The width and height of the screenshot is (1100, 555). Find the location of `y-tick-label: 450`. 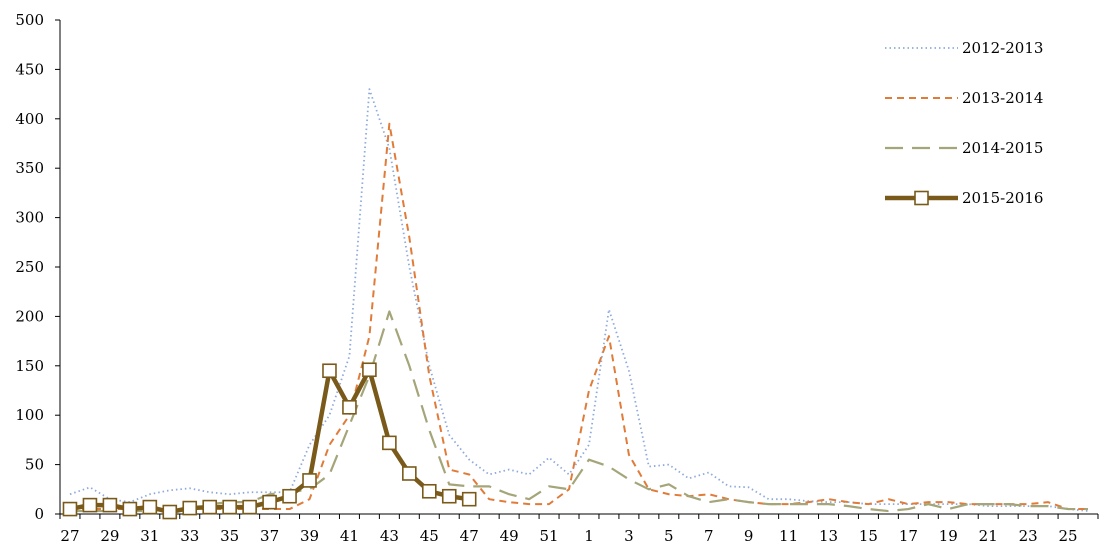

y-tick-label: 450 is located at coordinates (29, 69).